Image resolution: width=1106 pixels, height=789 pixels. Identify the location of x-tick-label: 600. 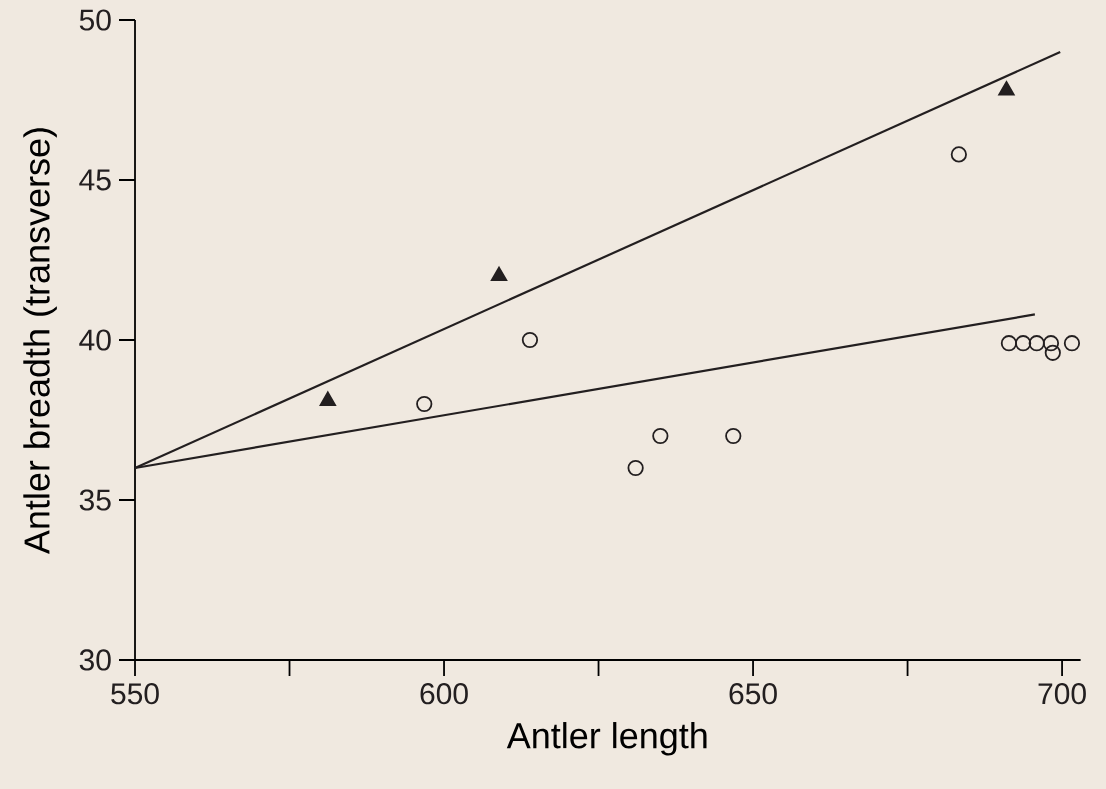
(444, 694).